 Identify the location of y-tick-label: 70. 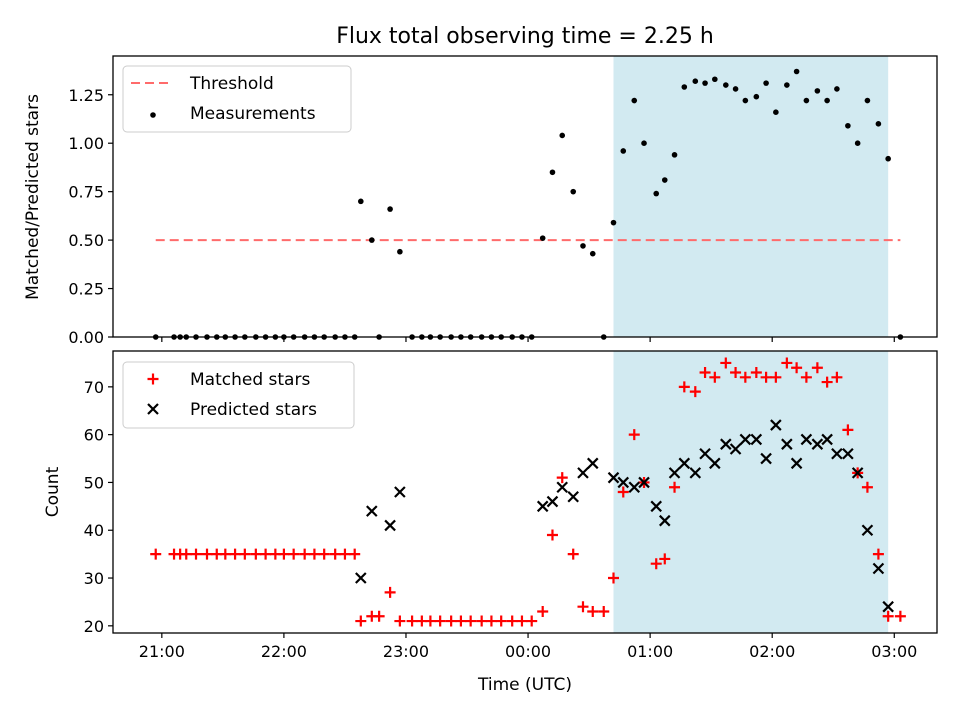
(94, 387).